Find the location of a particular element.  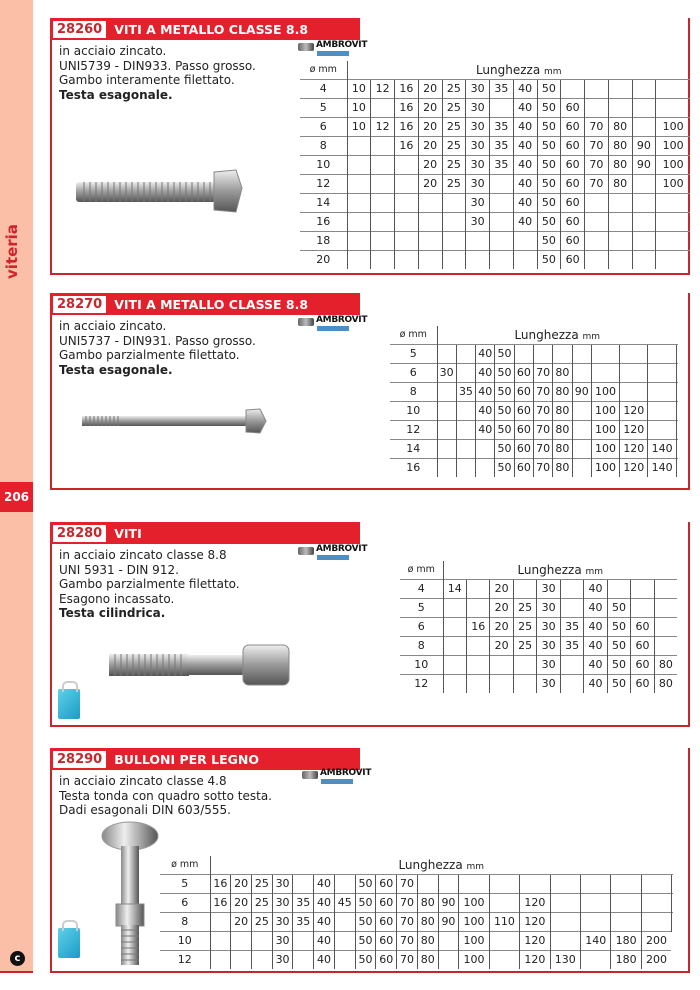

length-cell: 200 is located at coordinates (656, 959).